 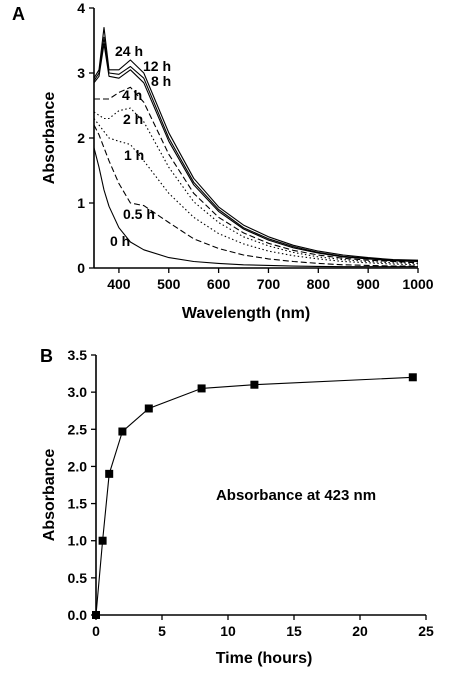 What do you see at coordinates (78, 466) in the screenshot?
I see `panel-b-y-tick-label: 2.0` at bounding box center [78, 466].